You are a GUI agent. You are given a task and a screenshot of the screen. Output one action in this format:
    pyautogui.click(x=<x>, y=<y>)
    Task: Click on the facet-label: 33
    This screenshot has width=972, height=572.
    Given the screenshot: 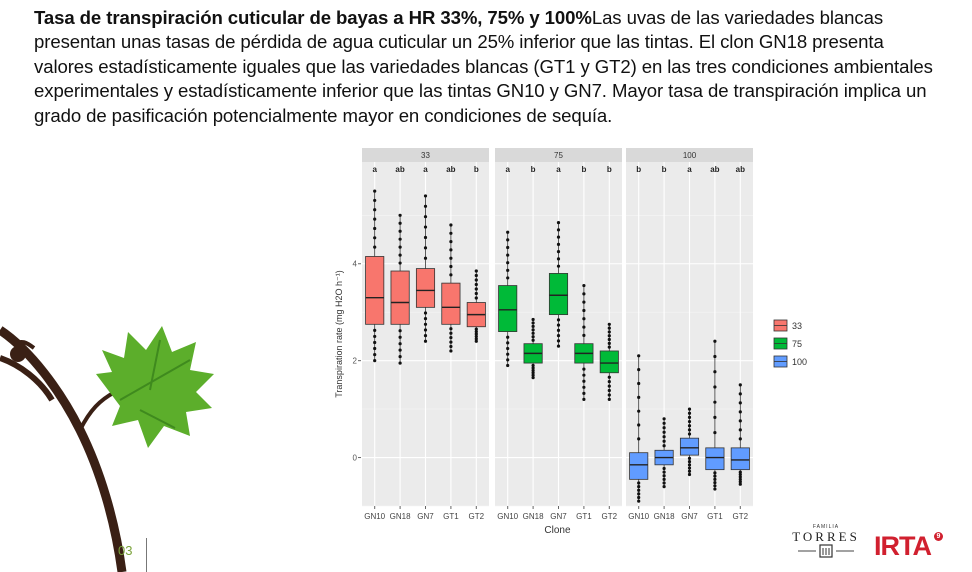 What is the action you would take?
    pyautogui.click(x=425, y=155)
    